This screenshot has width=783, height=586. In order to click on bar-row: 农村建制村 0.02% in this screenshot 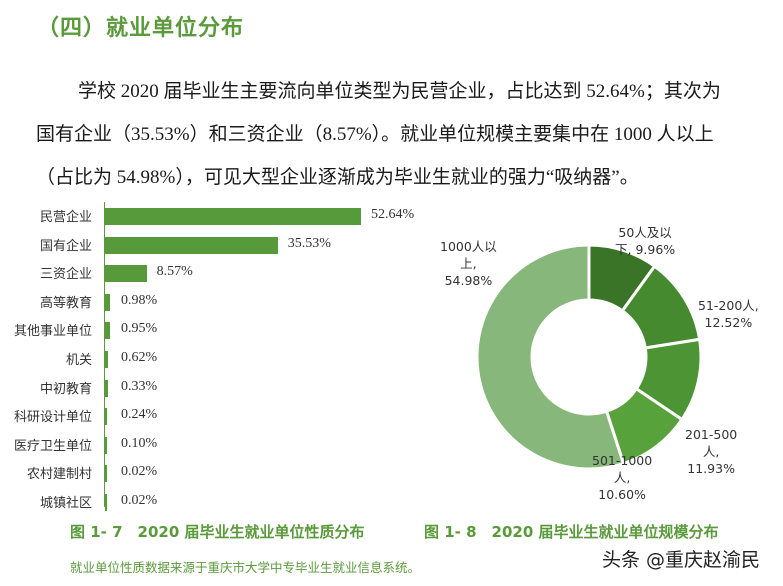, I will do `click(220, 473)`.